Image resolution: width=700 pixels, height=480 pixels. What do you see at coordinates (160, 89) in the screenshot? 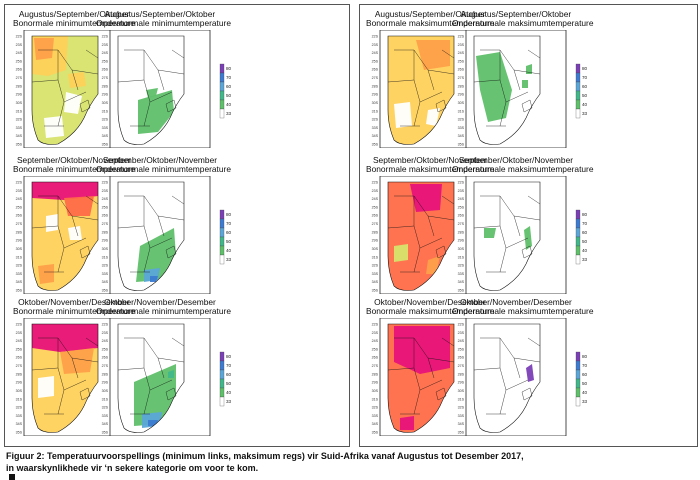
I see `map-plot-area` at bounding box center [160, 89].